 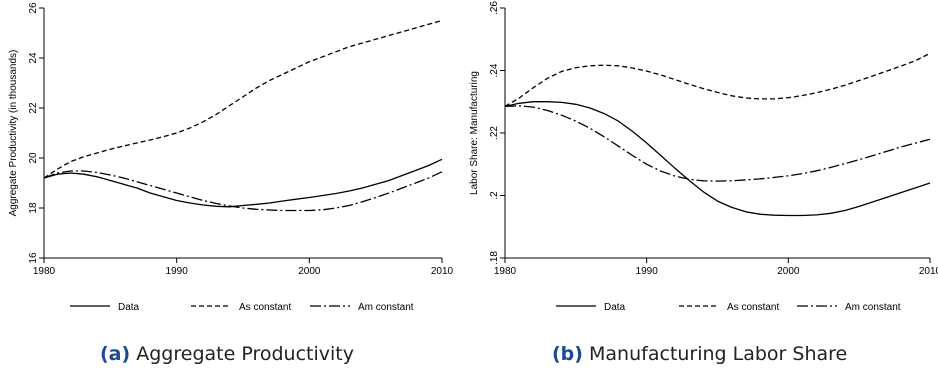 What do you see at coordinates (386, 307) in the screenshot?
I see `panel-a-legend-label: Am constant` at bounding box center [386, 307].